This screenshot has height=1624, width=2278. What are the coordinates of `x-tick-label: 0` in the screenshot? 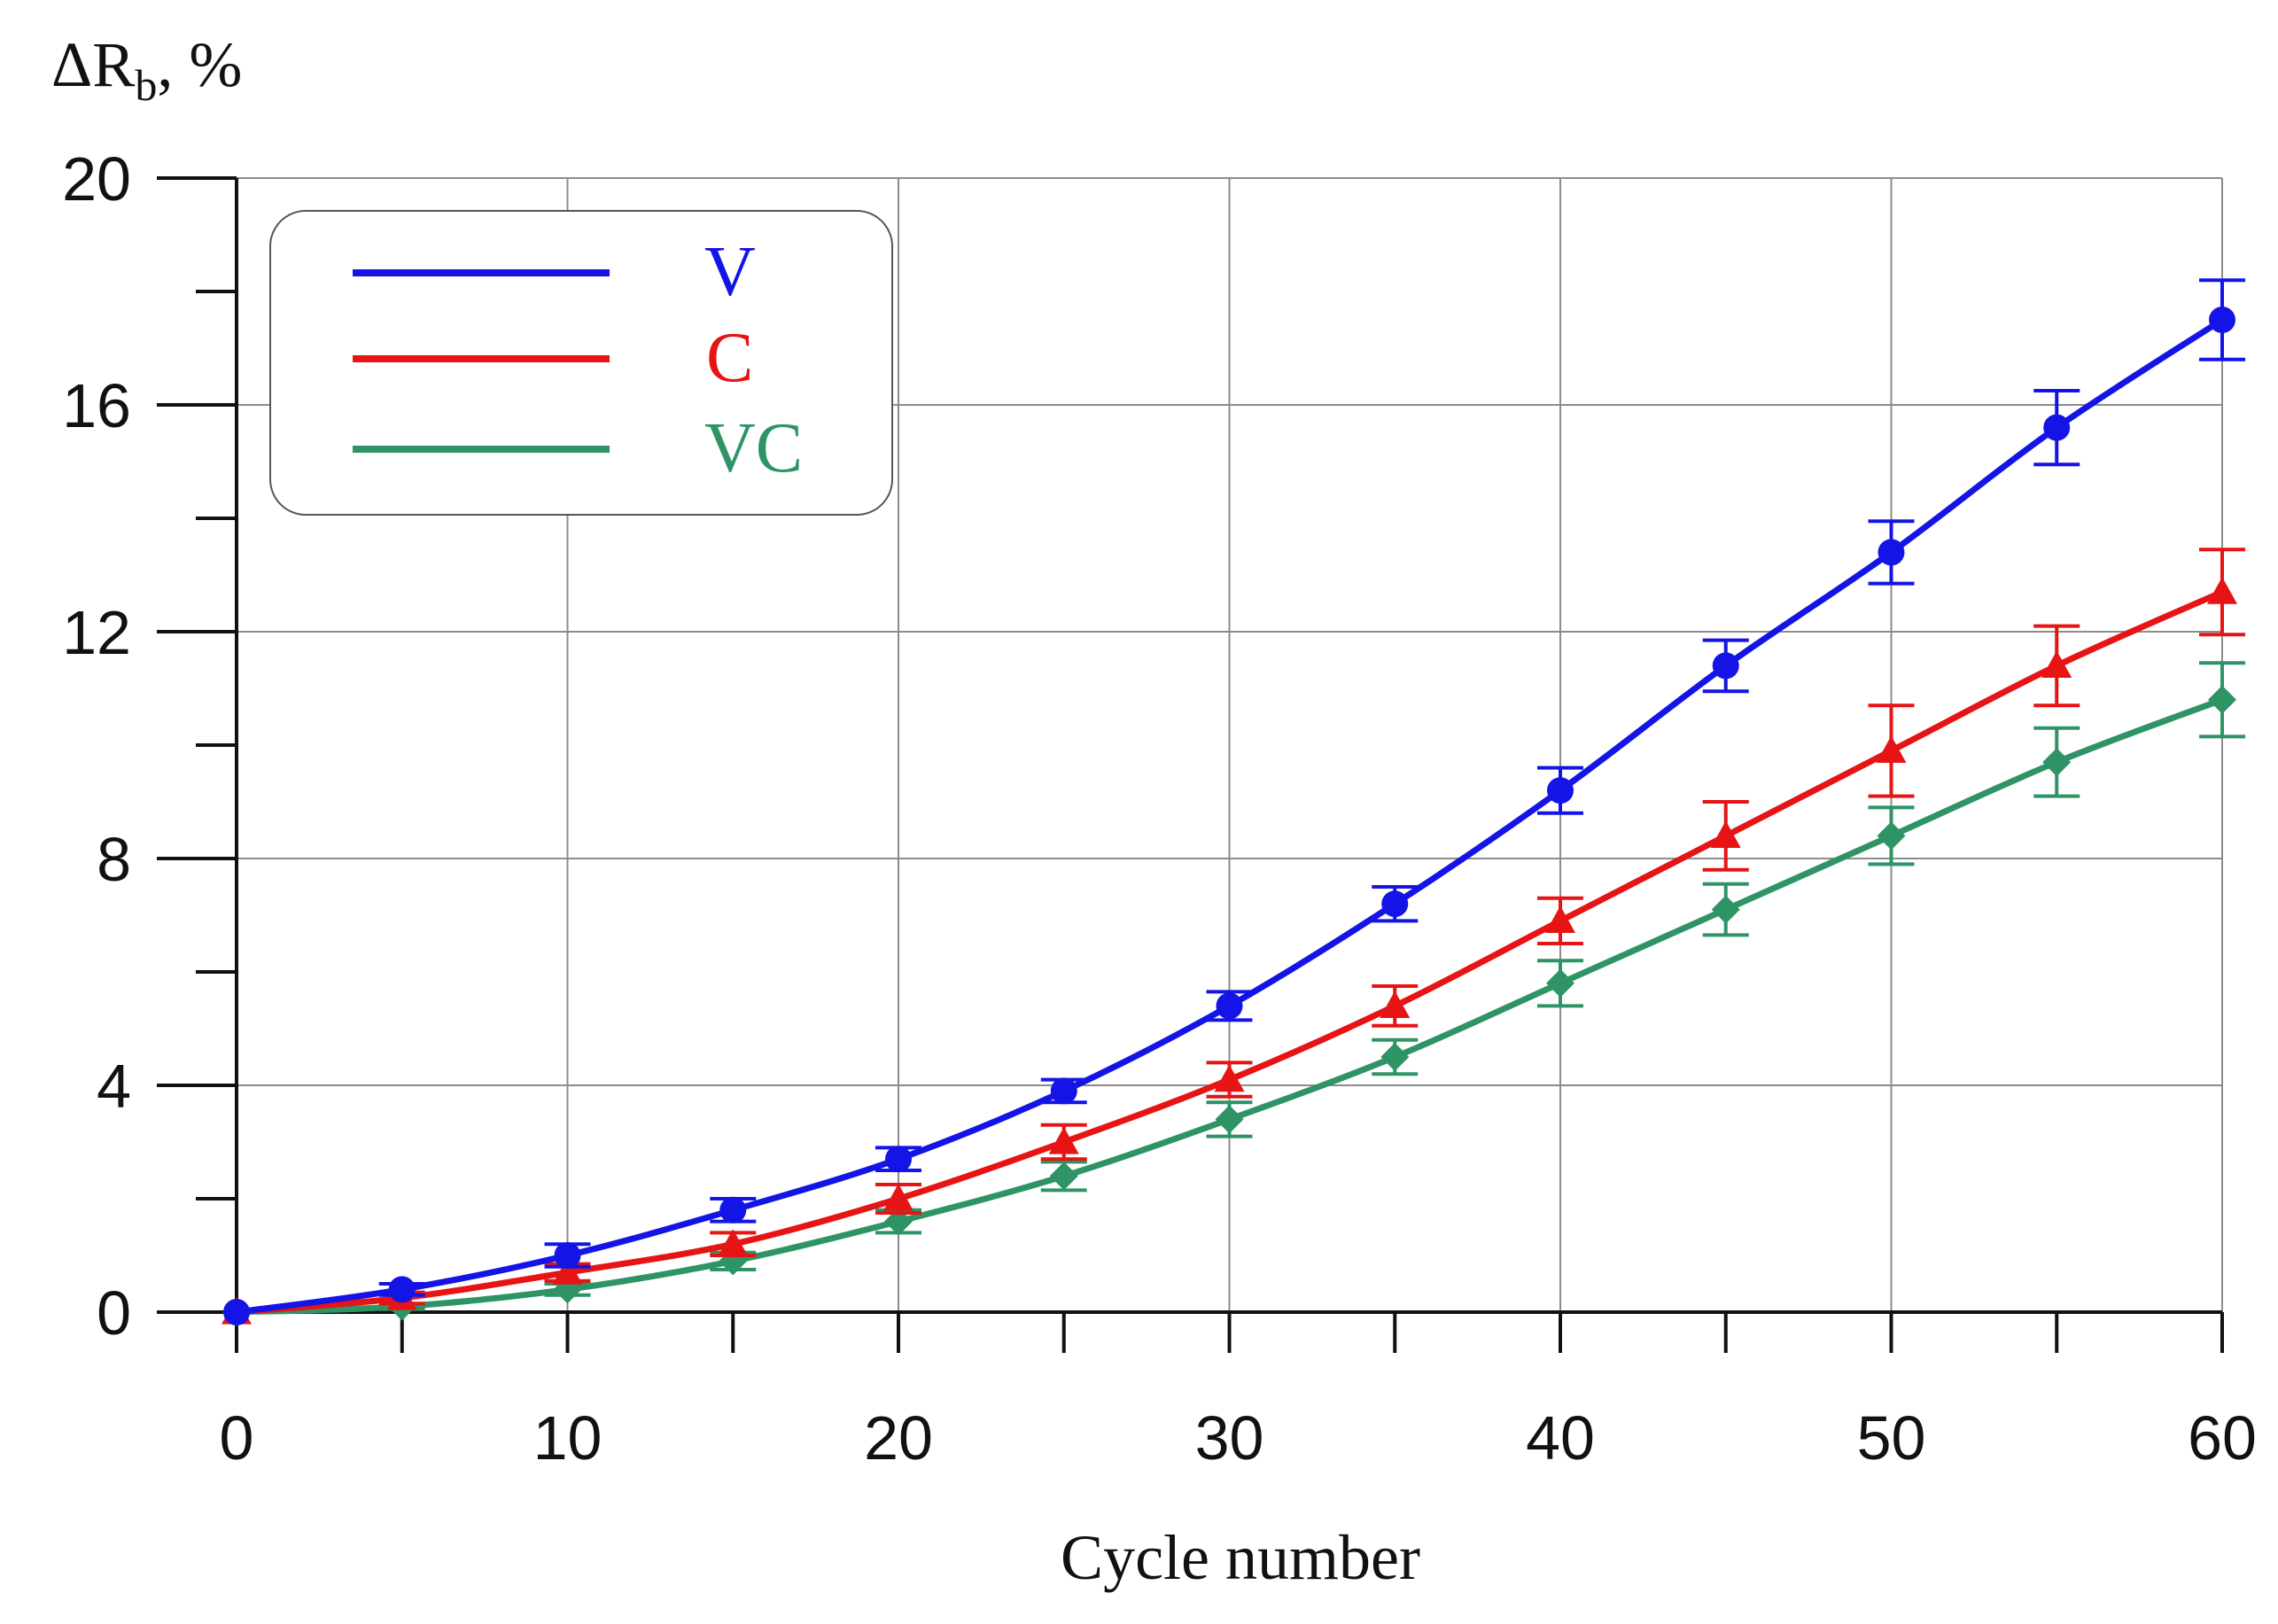 It's located at (237, 1438).